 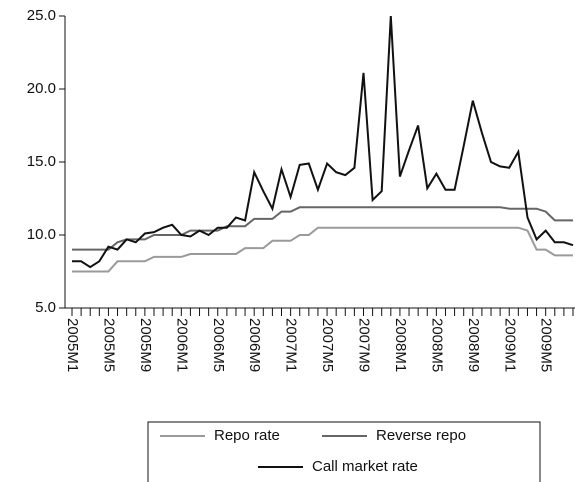 What do you see at coordinates (473, 345) in the screenshot?
I see `x-tick-label: 2008M9` at bounding box center [473, 345].